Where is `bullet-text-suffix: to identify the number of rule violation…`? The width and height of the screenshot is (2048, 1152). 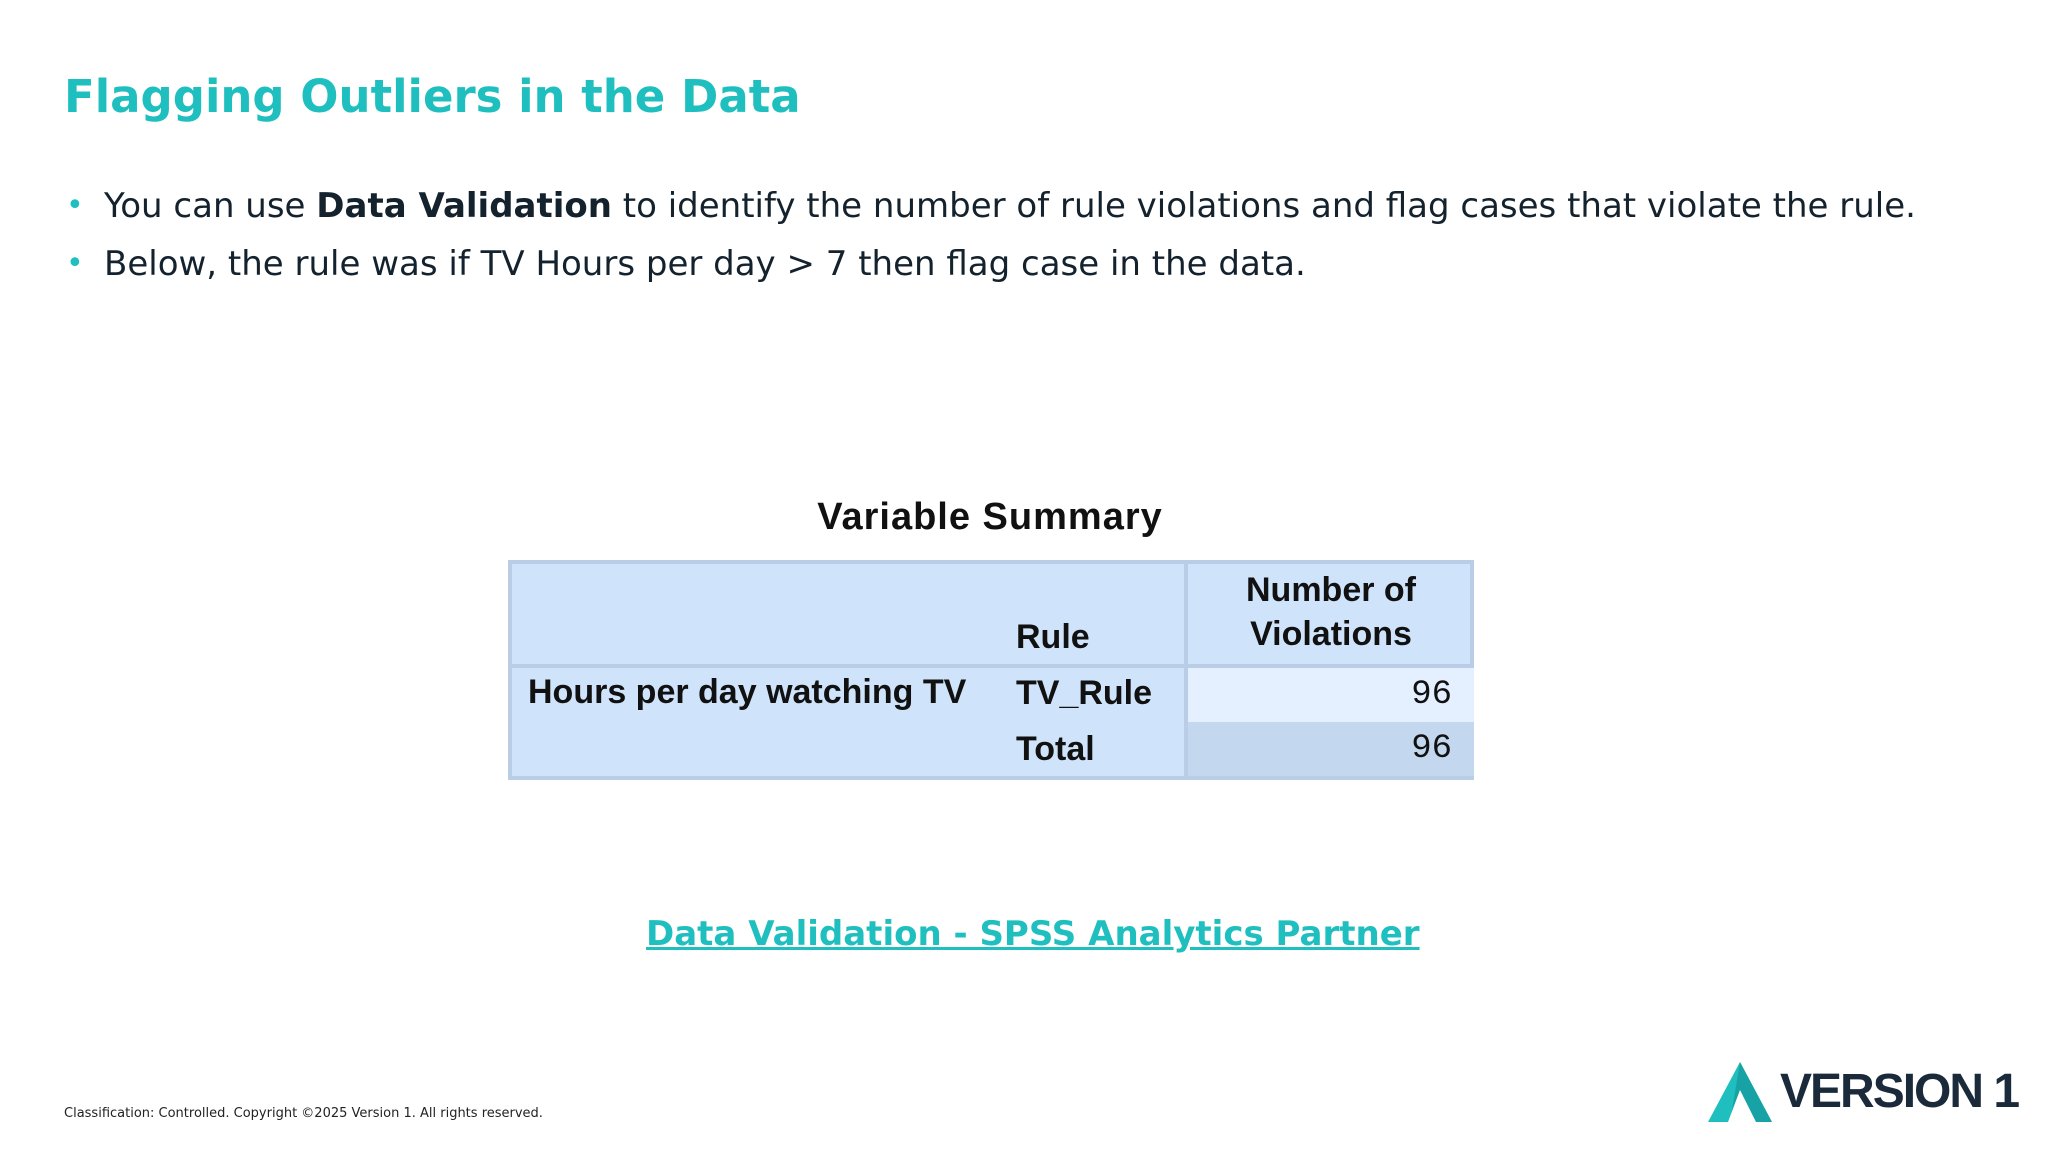 bullet-text-suffix: to identify the number of rule violation… is located at coordinates (1263, 206).